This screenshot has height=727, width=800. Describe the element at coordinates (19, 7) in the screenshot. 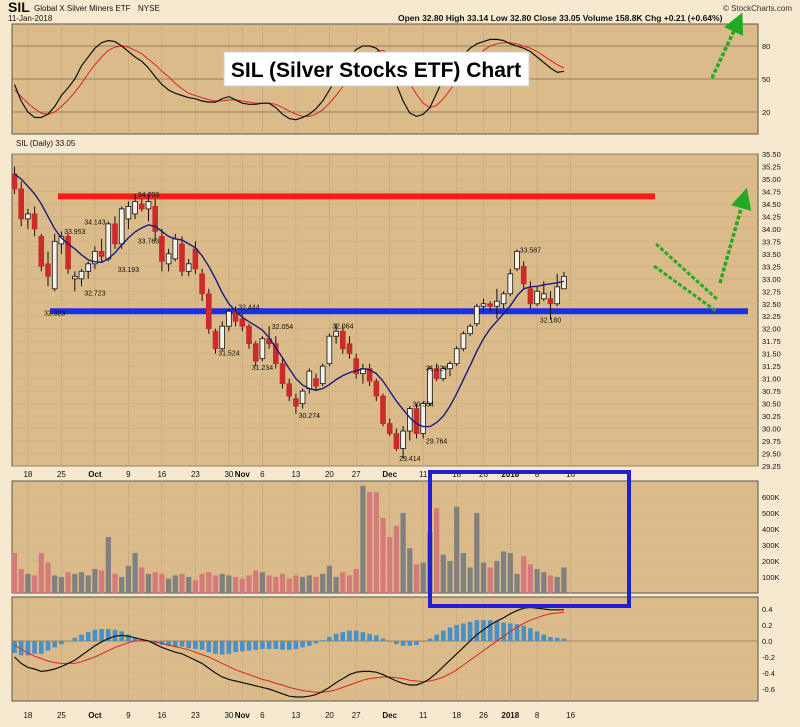

I see `header-symbol: SIL` at that location.